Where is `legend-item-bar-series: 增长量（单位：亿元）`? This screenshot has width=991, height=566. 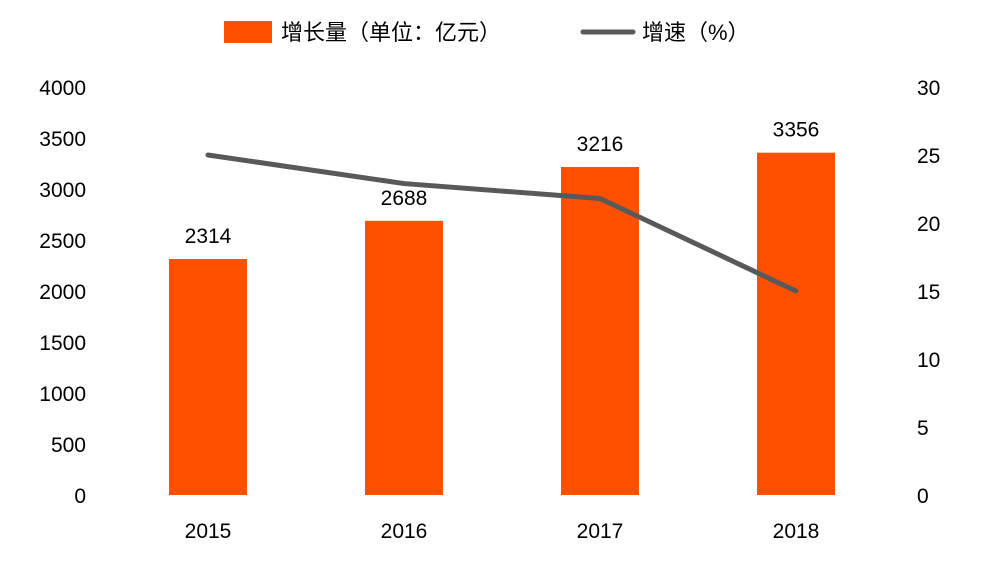 legend-item-bar-series: 增长量（单位：亿元） is located at coordinates (362, 32).